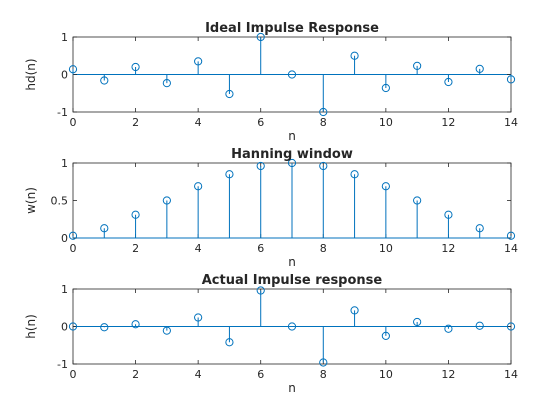 The height and width of the screenshot is (420, 560). Describe the element at coordinates (292, 28) in the screenshot. I see `chart-title: Ideal Impulse Response` at that location.